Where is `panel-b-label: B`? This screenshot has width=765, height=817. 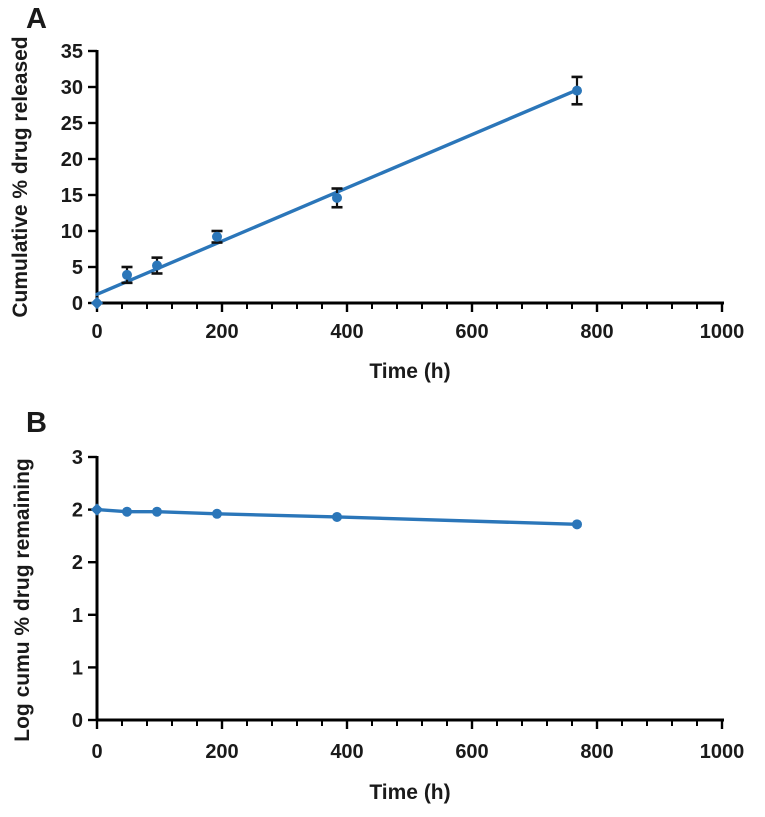 panel-b-label: B is located at coordinates (36, 423).